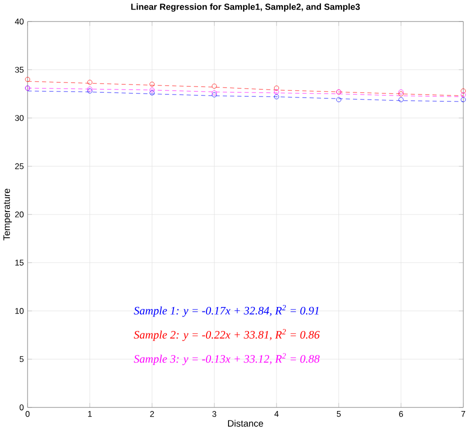 Image resolution: width=469 pixels, height=430 pixels. What do you see at coordinates (19, 263) in the screenshot?
I see `y-tick-label: 15` at bounding box center [19, 263].